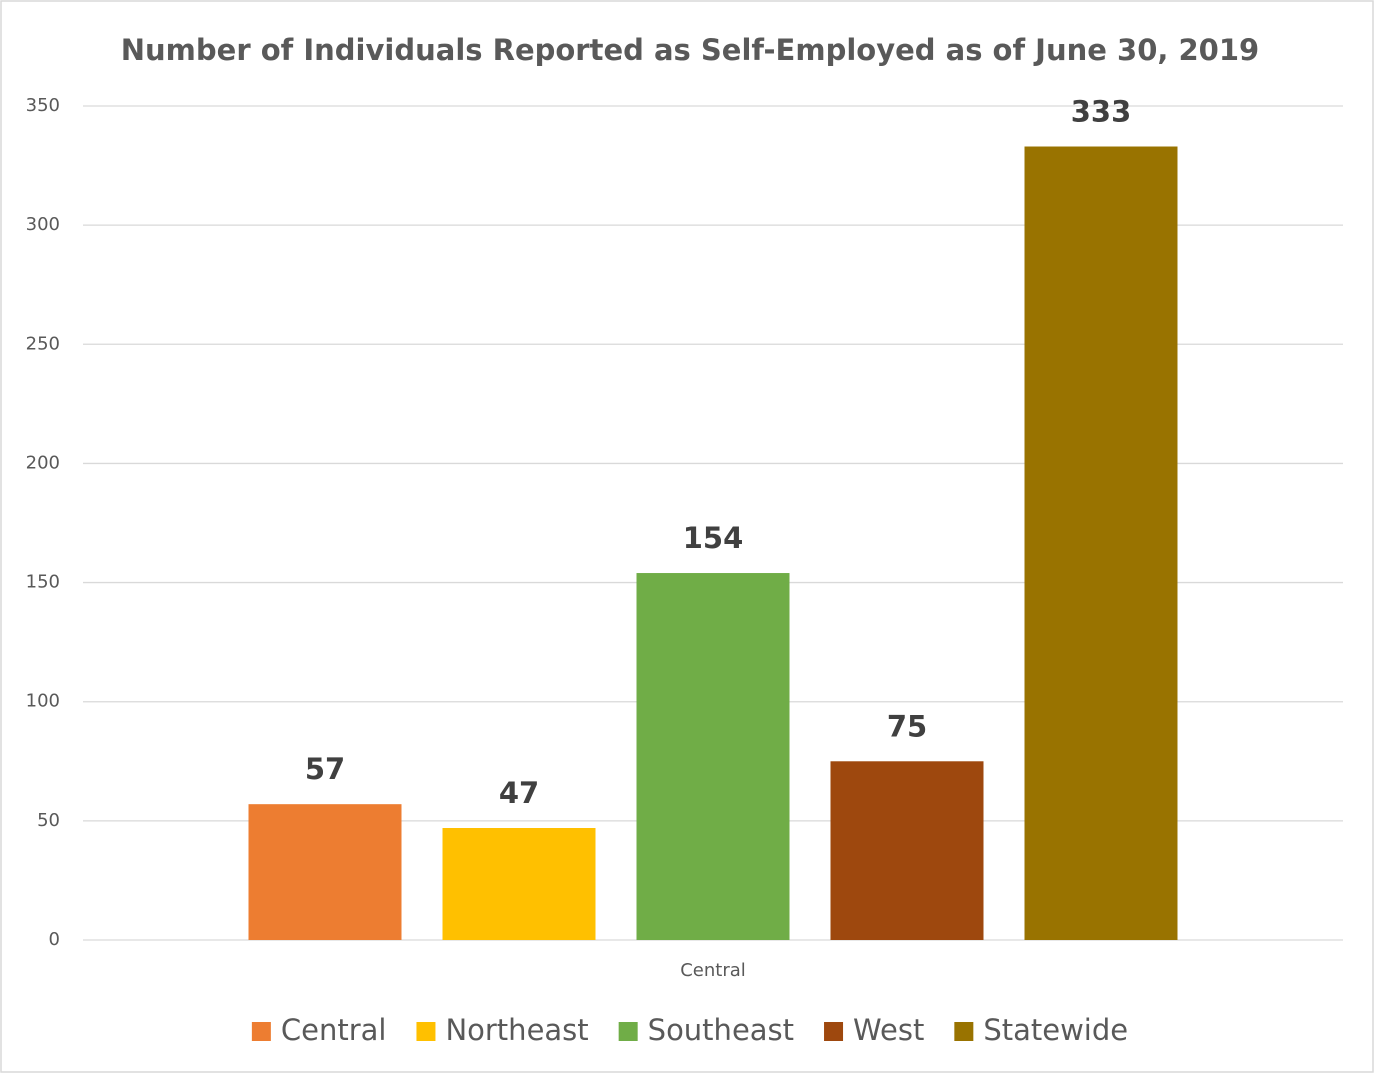 This screenshot has width=1374, height=1073. I want to click on y-tick-label: 300, so click(43, 224).